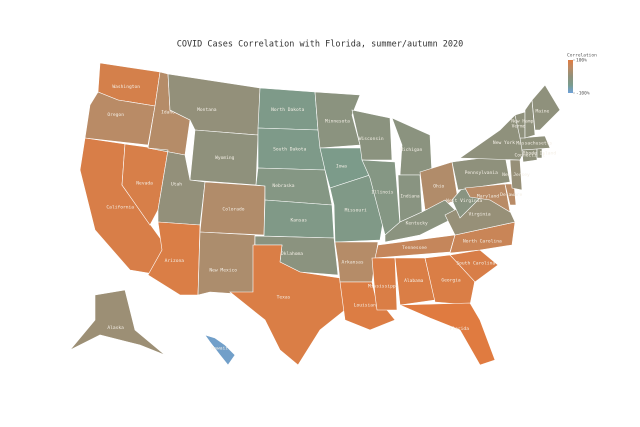  I want to click on state-label: West Virginia, so click(464, 201).